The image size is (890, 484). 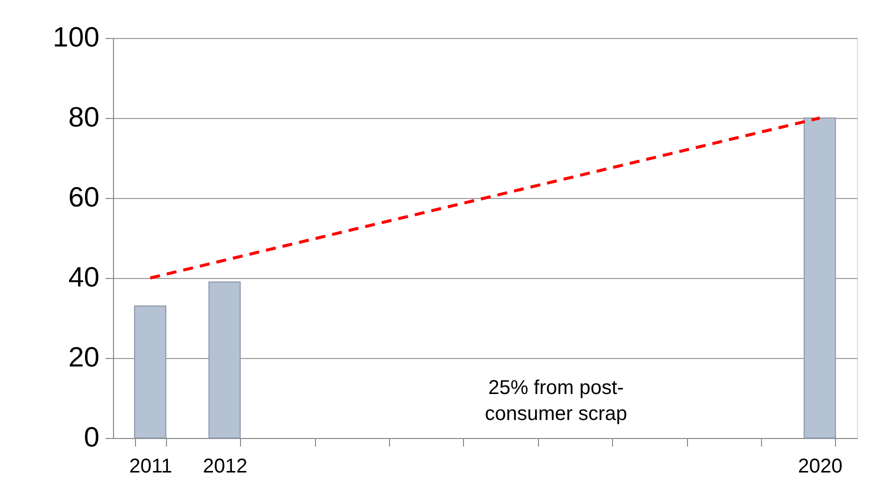 What do you see at coordinates (76, 37) in the screenshot?
I see `y-tick-label: 100` at bounding box center [76, 37].